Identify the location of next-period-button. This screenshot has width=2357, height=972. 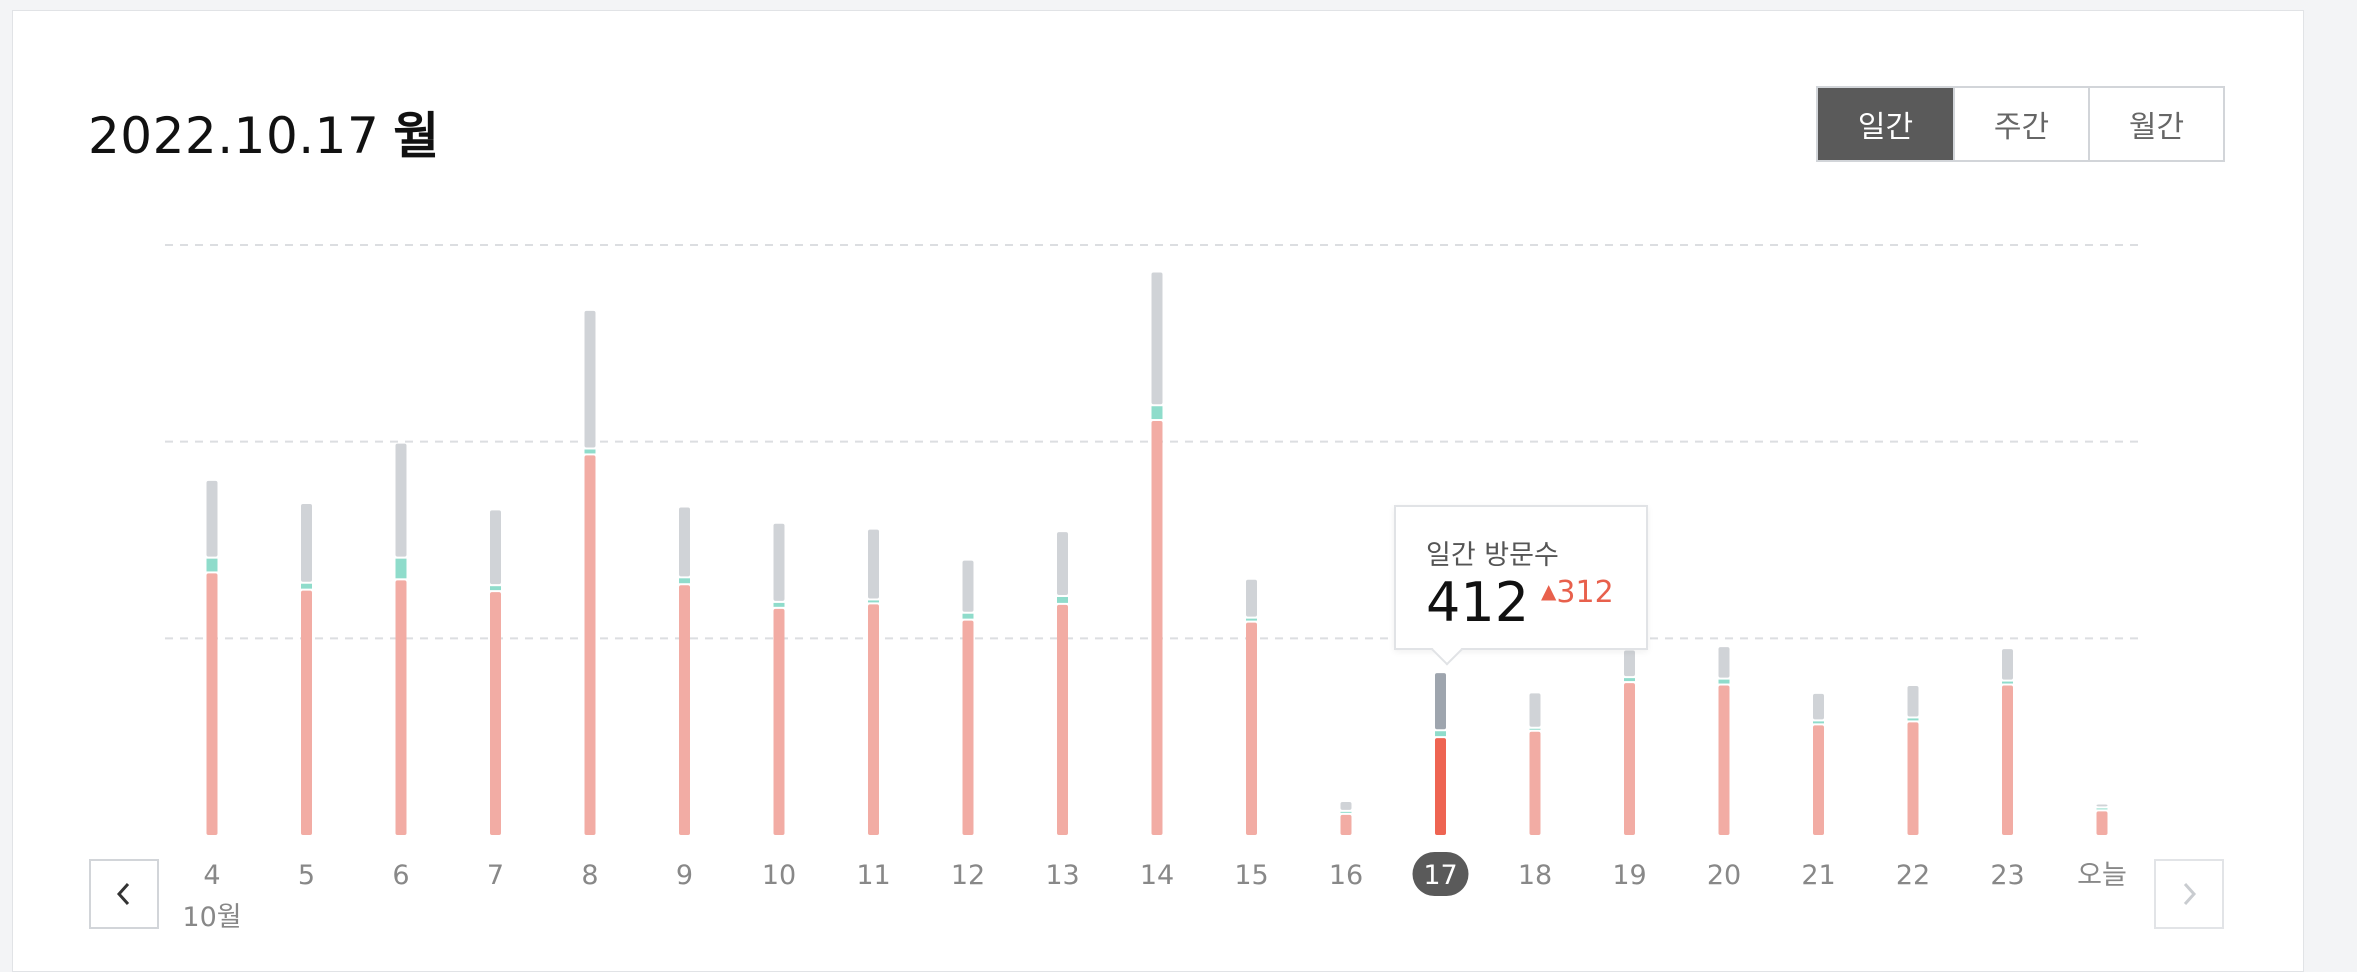
(2189, 894).